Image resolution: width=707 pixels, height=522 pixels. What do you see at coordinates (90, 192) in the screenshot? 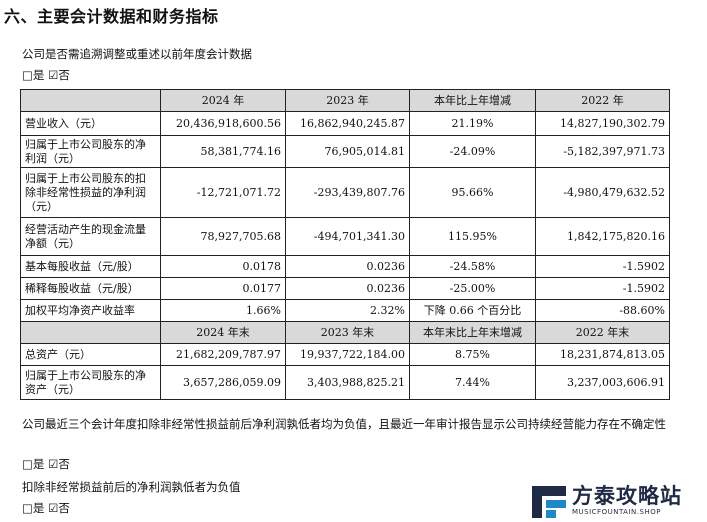
I see `row-label: 归属于上市公司股东的扣除非经常性损益的净利润（元）` at bounding box center [90, 192].